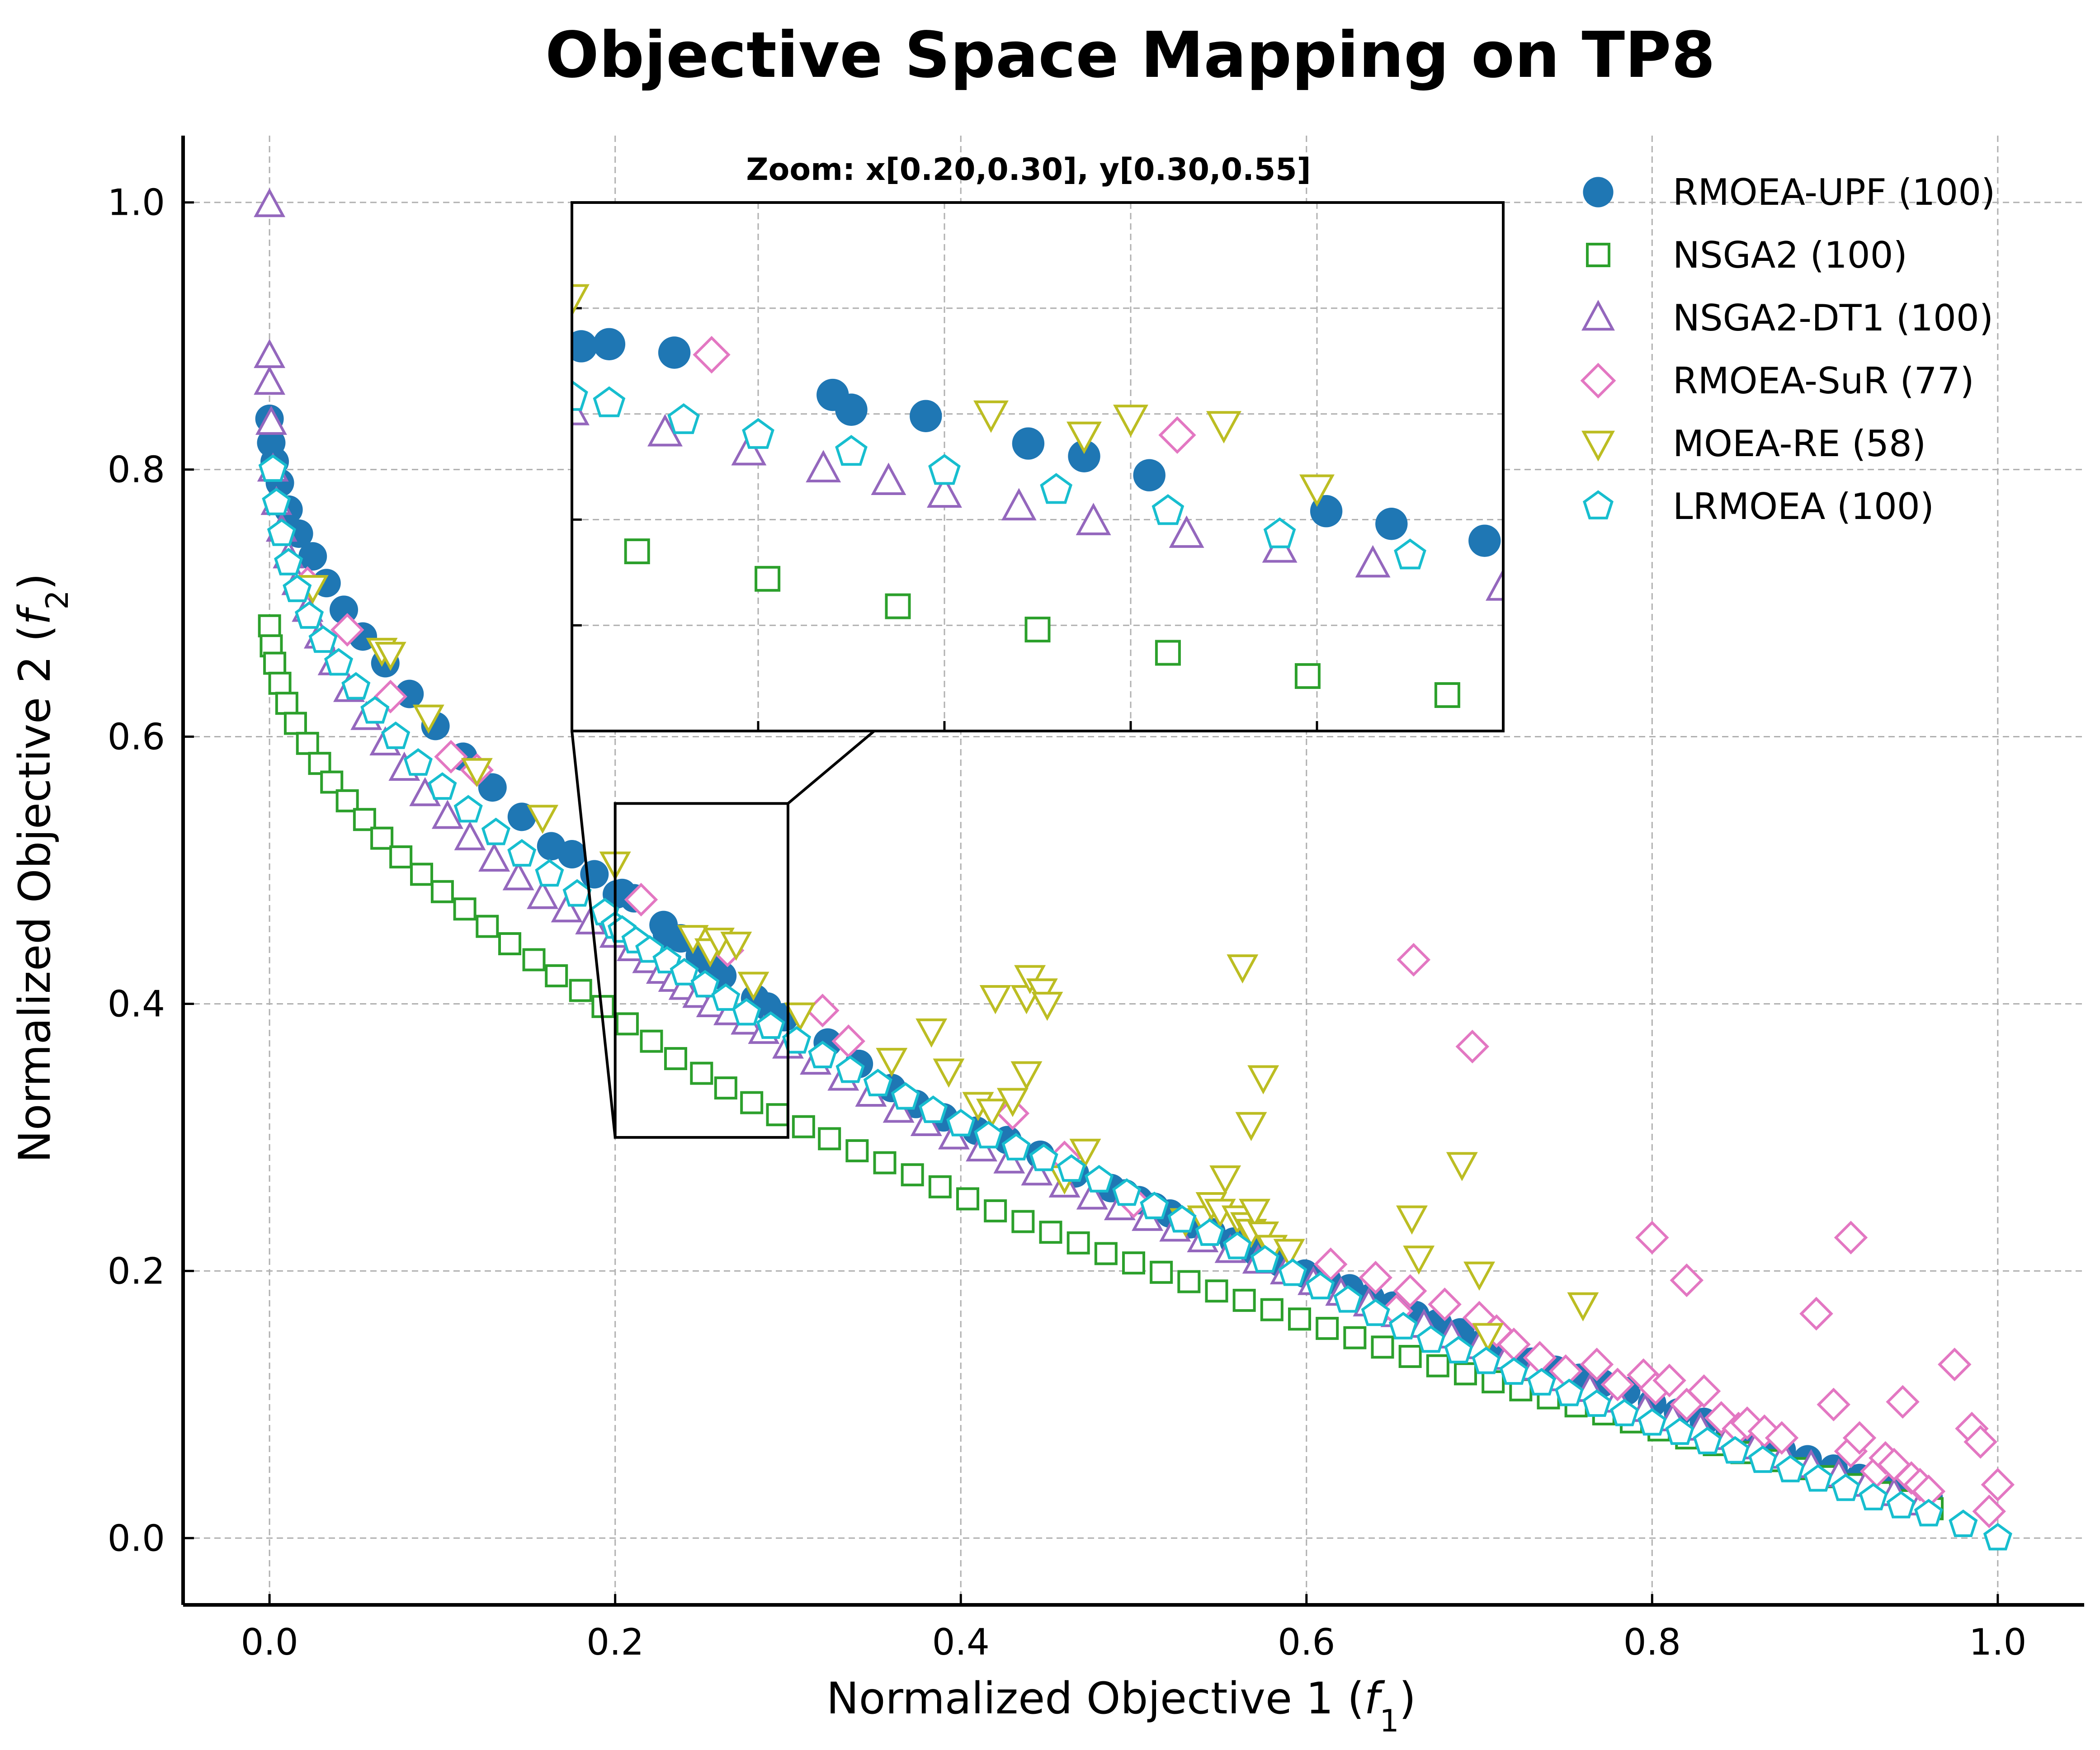  I want to click on inset-point-rmoea-sur, so click(1177, 435).